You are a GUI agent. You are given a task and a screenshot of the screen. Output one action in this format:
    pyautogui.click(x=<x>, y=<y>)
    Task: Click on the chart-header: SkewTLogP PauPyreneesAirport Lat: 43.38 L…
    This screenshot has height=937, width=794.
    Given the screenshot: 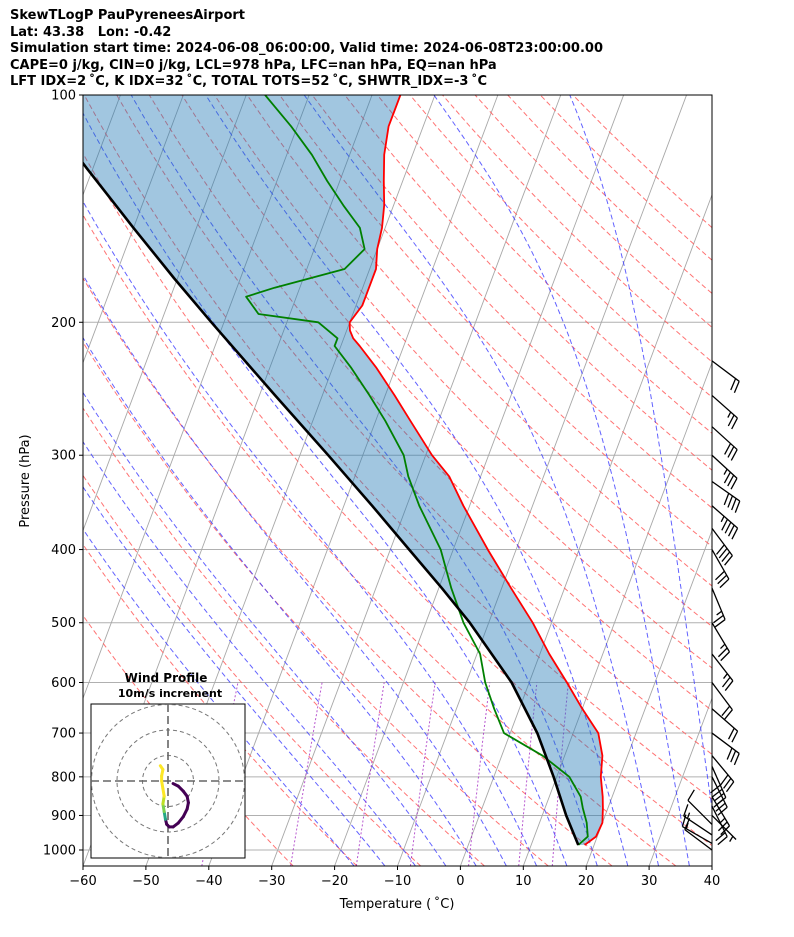 What is the action you would take?
    pyautogui.click(x=306, y=49)
    